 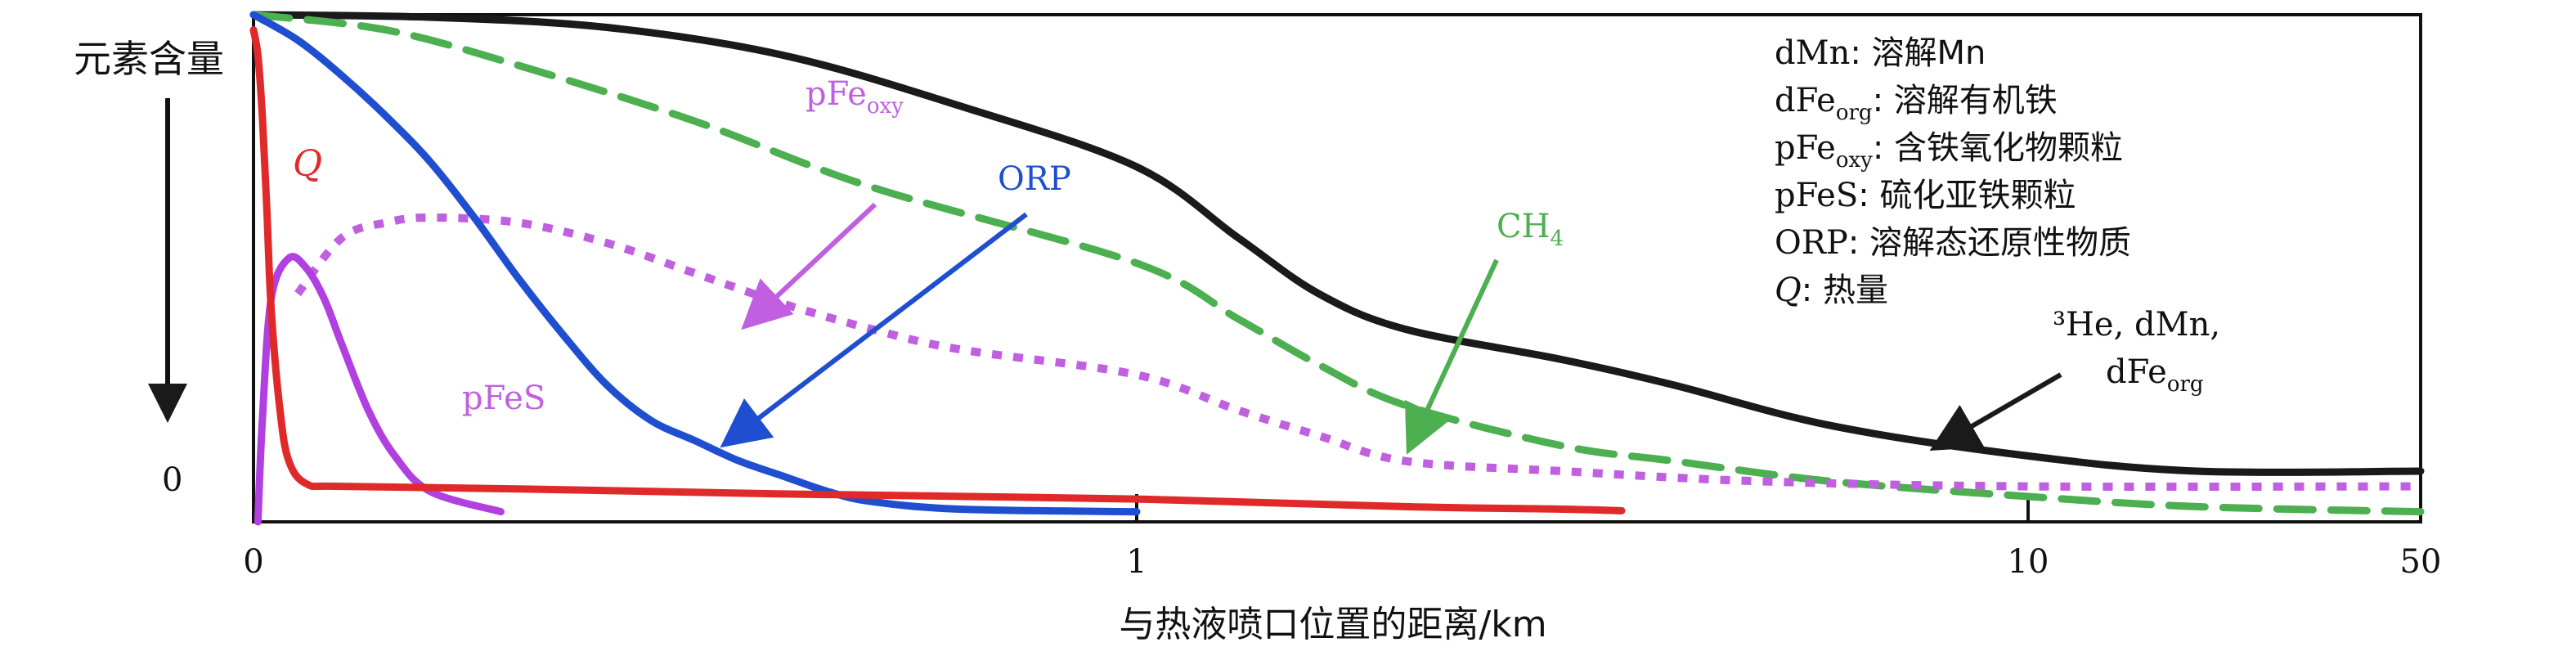 What do you see at coordinates (149, 59) in the screenshot?
I see `y-axis-label: 元素含量` at bounding box center [149, 59].